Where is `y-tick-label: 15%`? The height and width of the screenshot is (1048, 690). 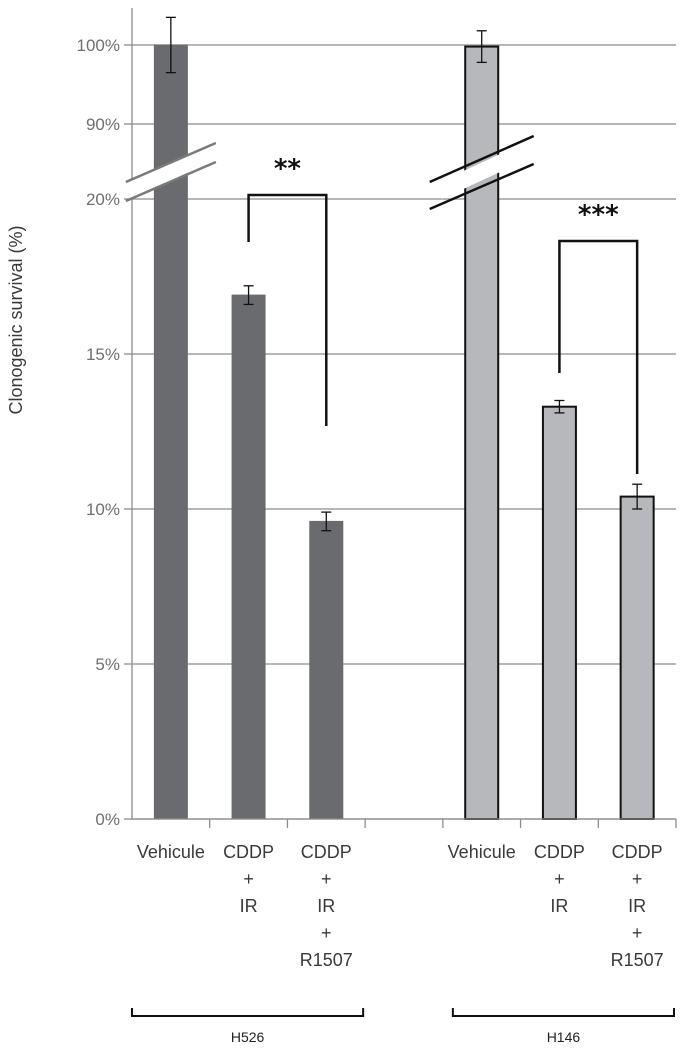
y-tick-label: 15% is located at coordinates (103, 354).